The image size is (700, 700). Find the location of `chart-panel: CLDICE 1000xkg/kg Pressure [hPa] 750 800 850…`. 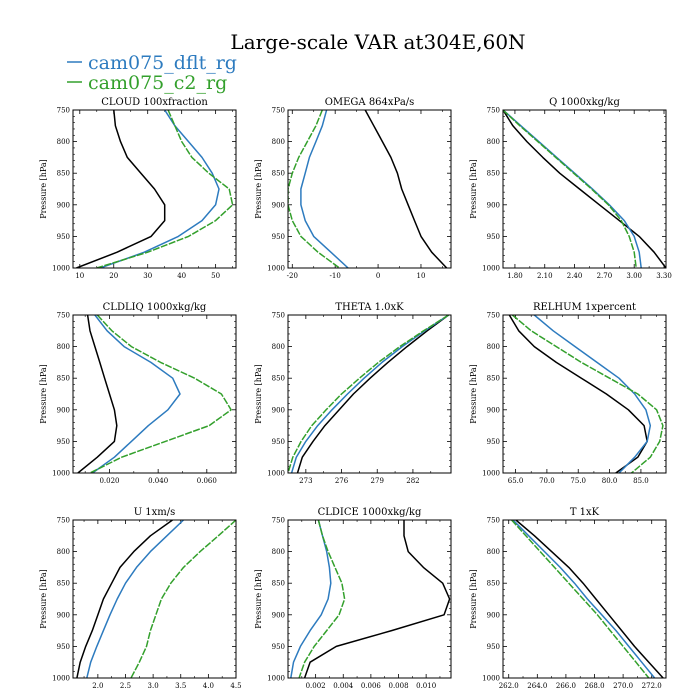

chart-panel: CLDICE 1000xkg/kg Pressure [hPa] 750 800 850… is located at coordinates (353, 598).